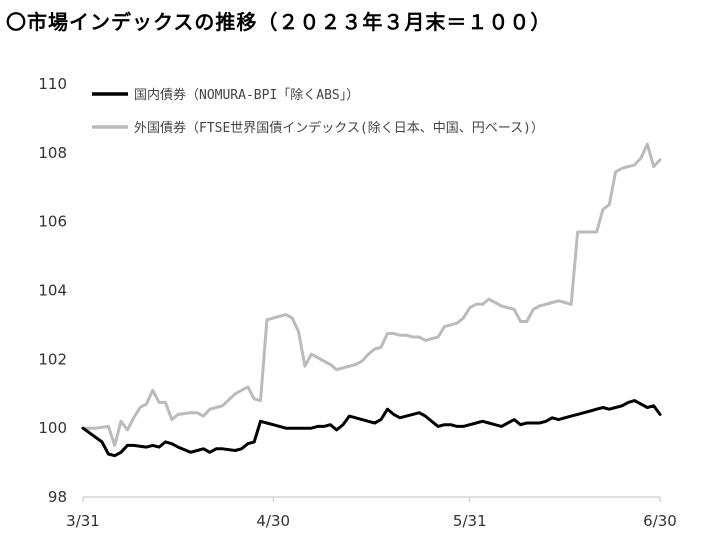  I want to click on y-tick-label: 110, so click(52, 84).